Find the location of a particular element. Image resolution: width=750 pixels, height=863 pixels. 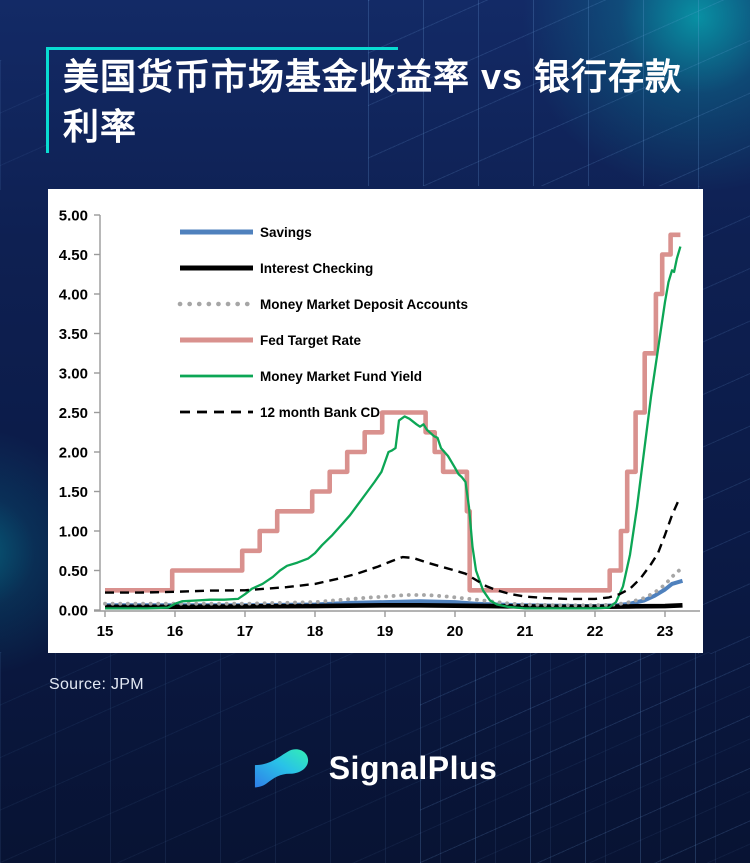

y-tick-label: 2.50 is located at coordinates (73, 413).